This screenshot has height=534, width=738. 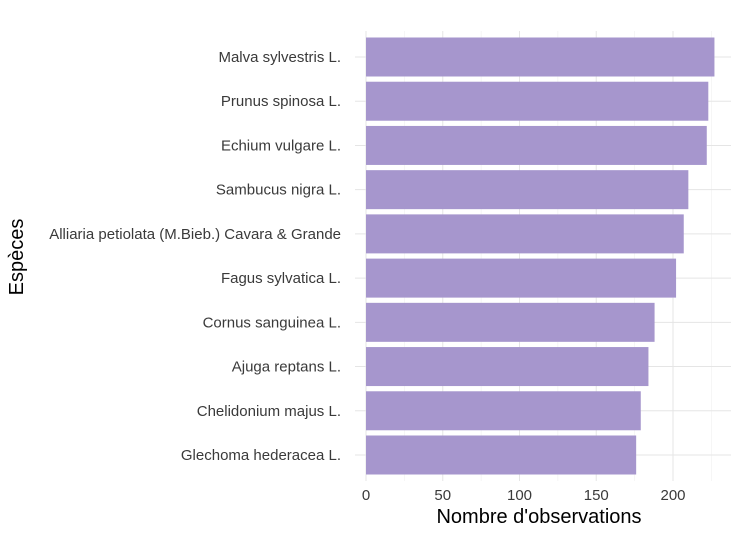 I want to click on category-label: Fagus sylvatica L., so click(x=281, y=278).